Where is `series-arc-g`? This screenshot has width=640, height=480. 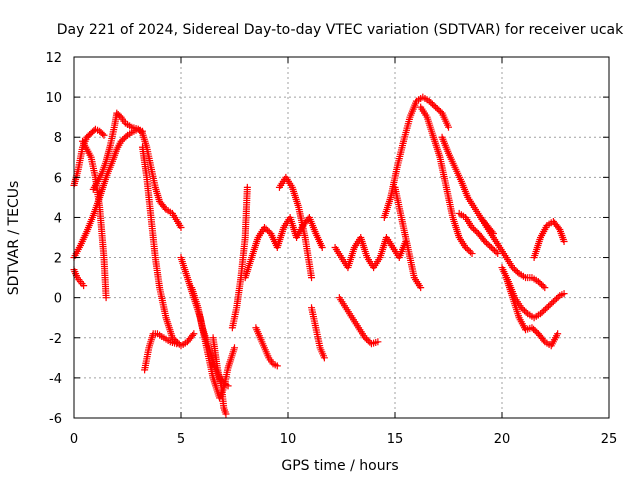
series-arc-g is located at coordinates (161, 352).